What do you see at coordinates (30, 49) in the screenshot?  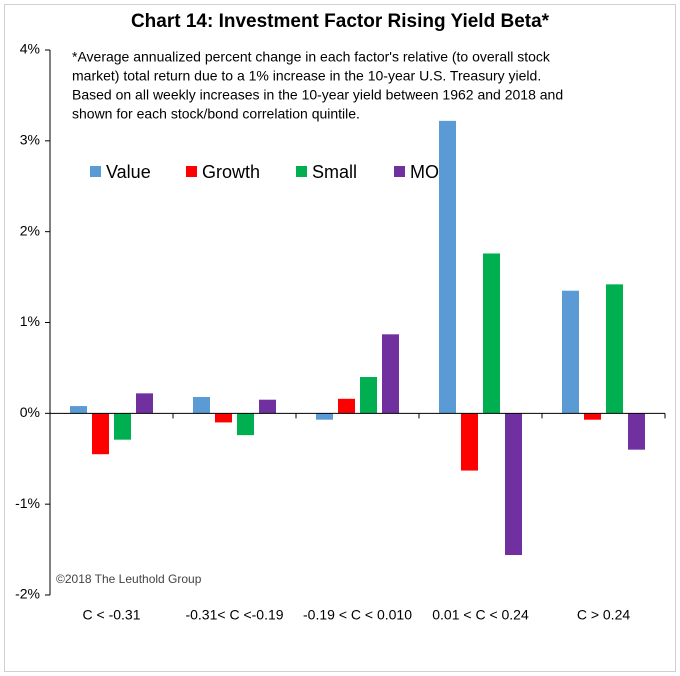 I see `y-tick-label: 4%` at bounding box center [30, 49].